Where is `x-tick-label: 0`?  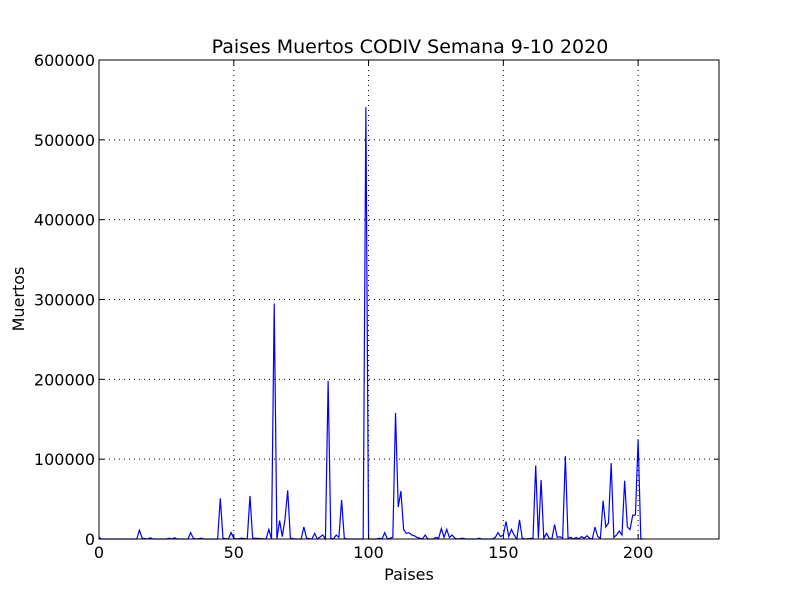 x-tick-label: 0 is located at coordinates (99, 552).